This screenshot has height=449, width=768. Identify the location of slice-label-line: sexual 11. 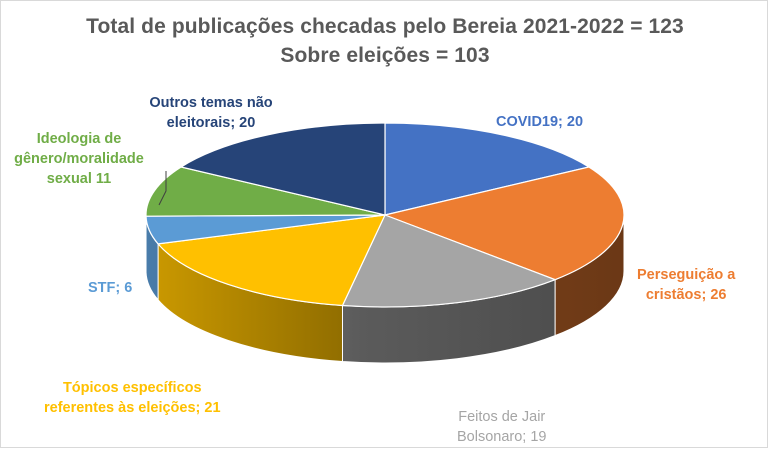
(79, 179).